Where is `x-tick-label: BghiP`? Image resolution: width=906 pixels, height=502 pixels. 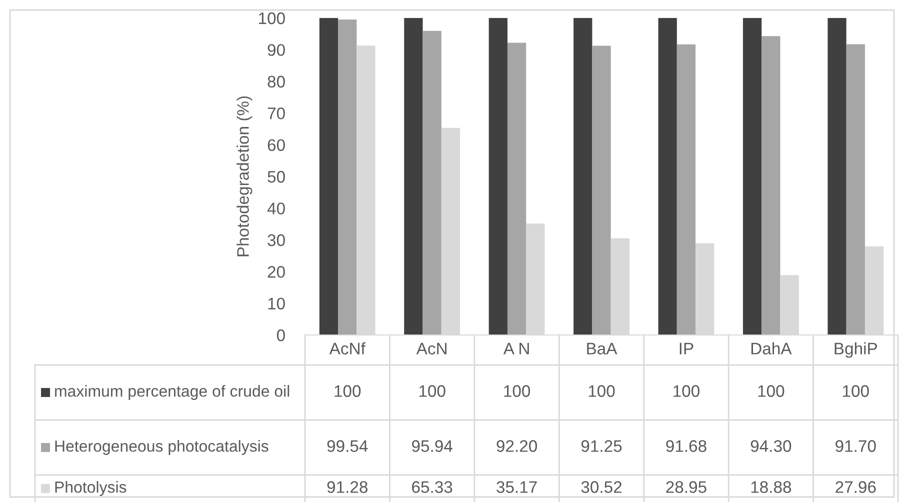 x-tick-label: BghiP is located at coordinates (855, 350).